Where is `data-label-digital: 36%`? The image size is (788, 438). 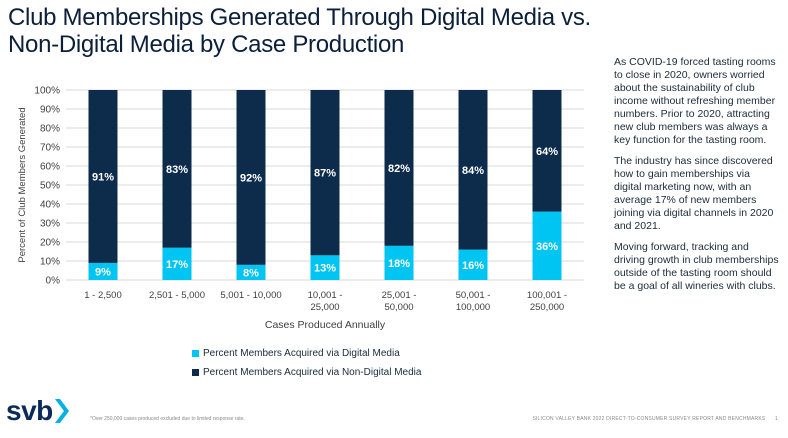
data-label-digital: 36% is located at coordinates (547, 247).